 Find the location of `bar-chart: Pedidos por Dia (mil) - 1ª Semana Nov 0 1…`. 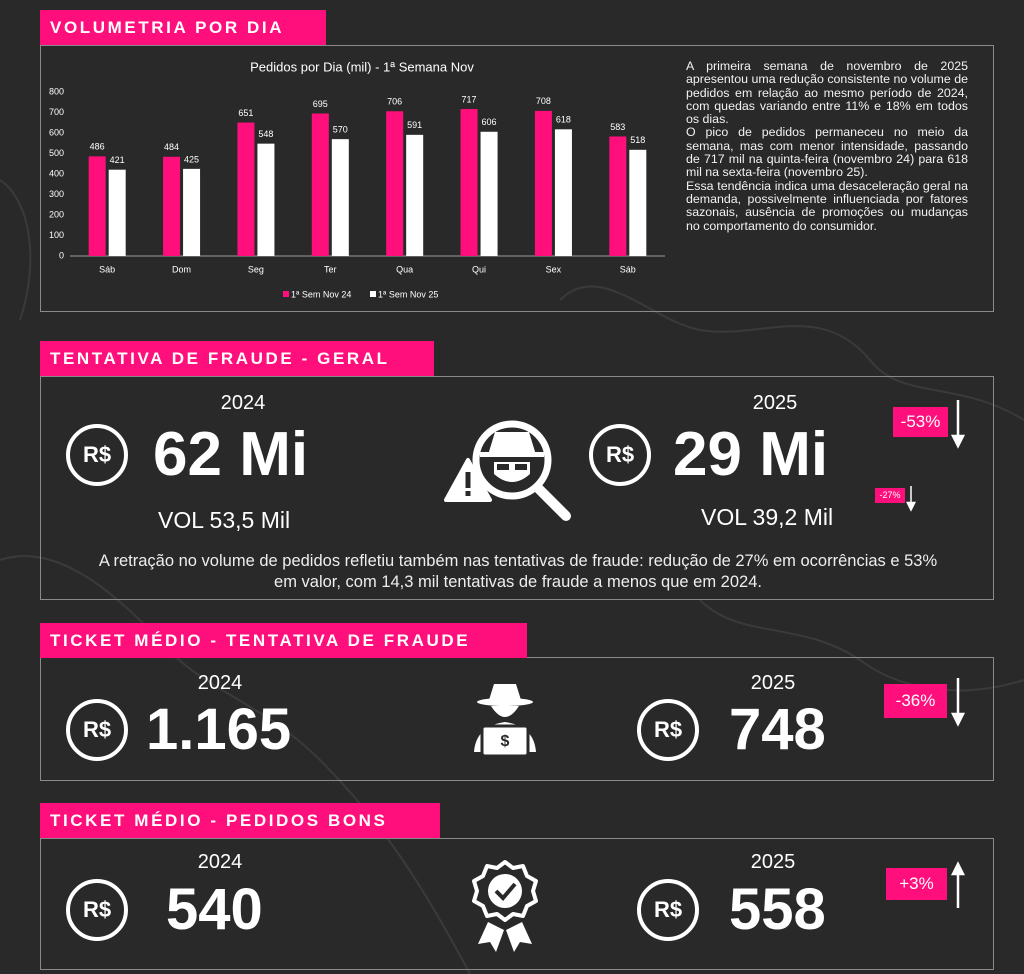

bar-chart: Pedidos por Dia (mil) - 1ª Semana Nov 0 1… is located at coordinates (357, 179).